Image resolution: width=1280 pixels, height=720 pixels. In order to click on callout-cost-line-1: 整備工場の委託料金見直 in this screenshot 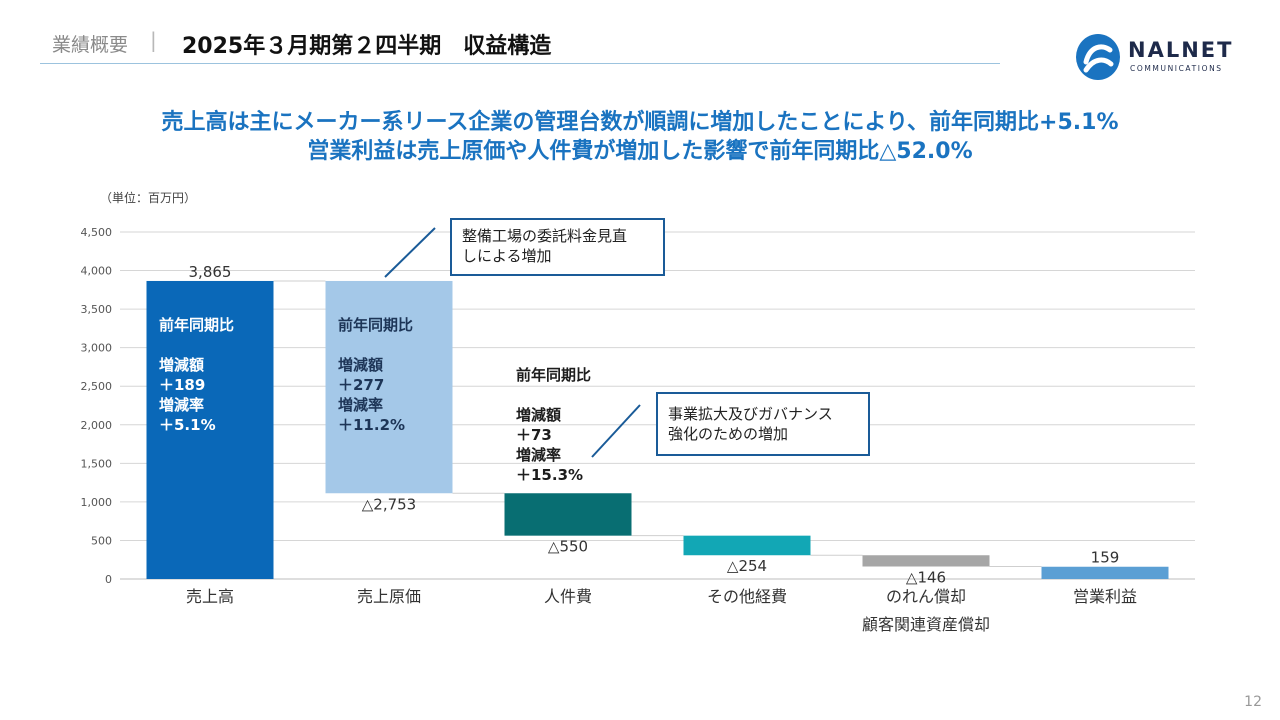, I will do `click(545, 236)`.